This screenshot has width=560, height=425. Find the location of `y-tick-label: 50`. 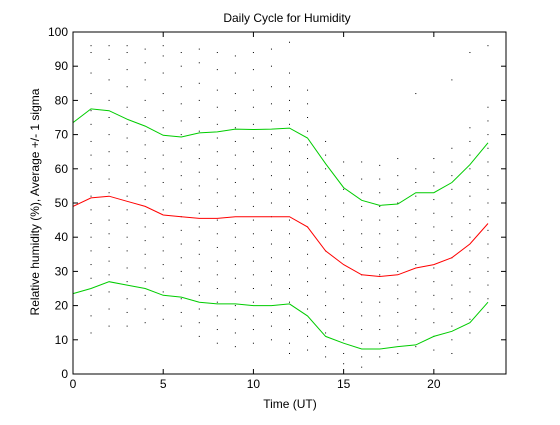

y-tick-label: 50 is located at coordinates (62, 203).